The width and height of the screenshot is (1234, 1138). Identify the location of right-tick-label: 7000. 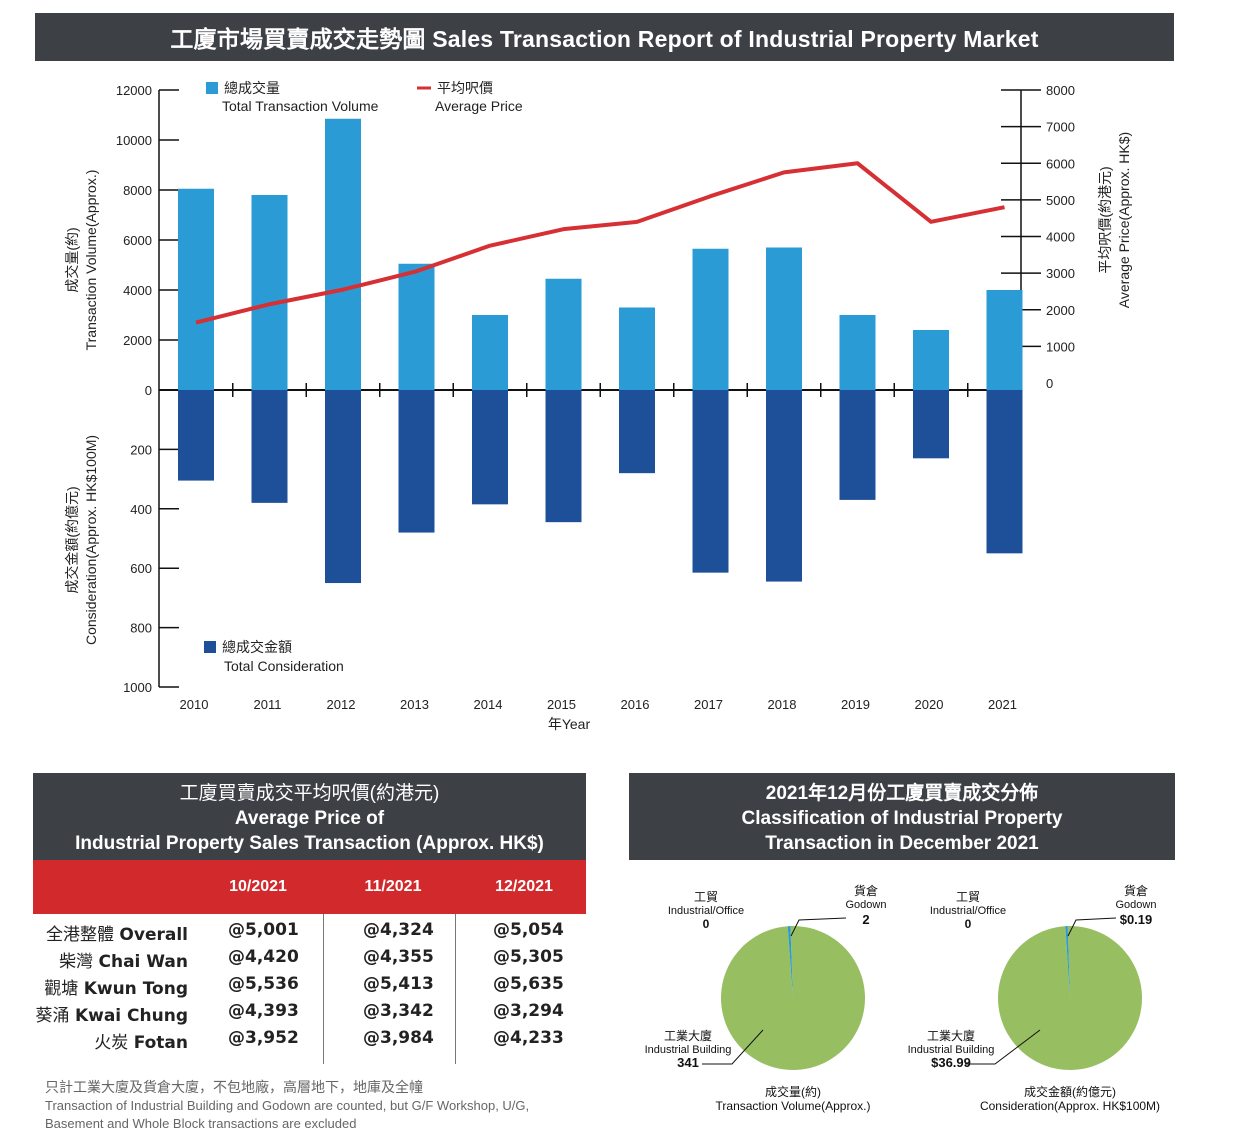
(1060, 127).